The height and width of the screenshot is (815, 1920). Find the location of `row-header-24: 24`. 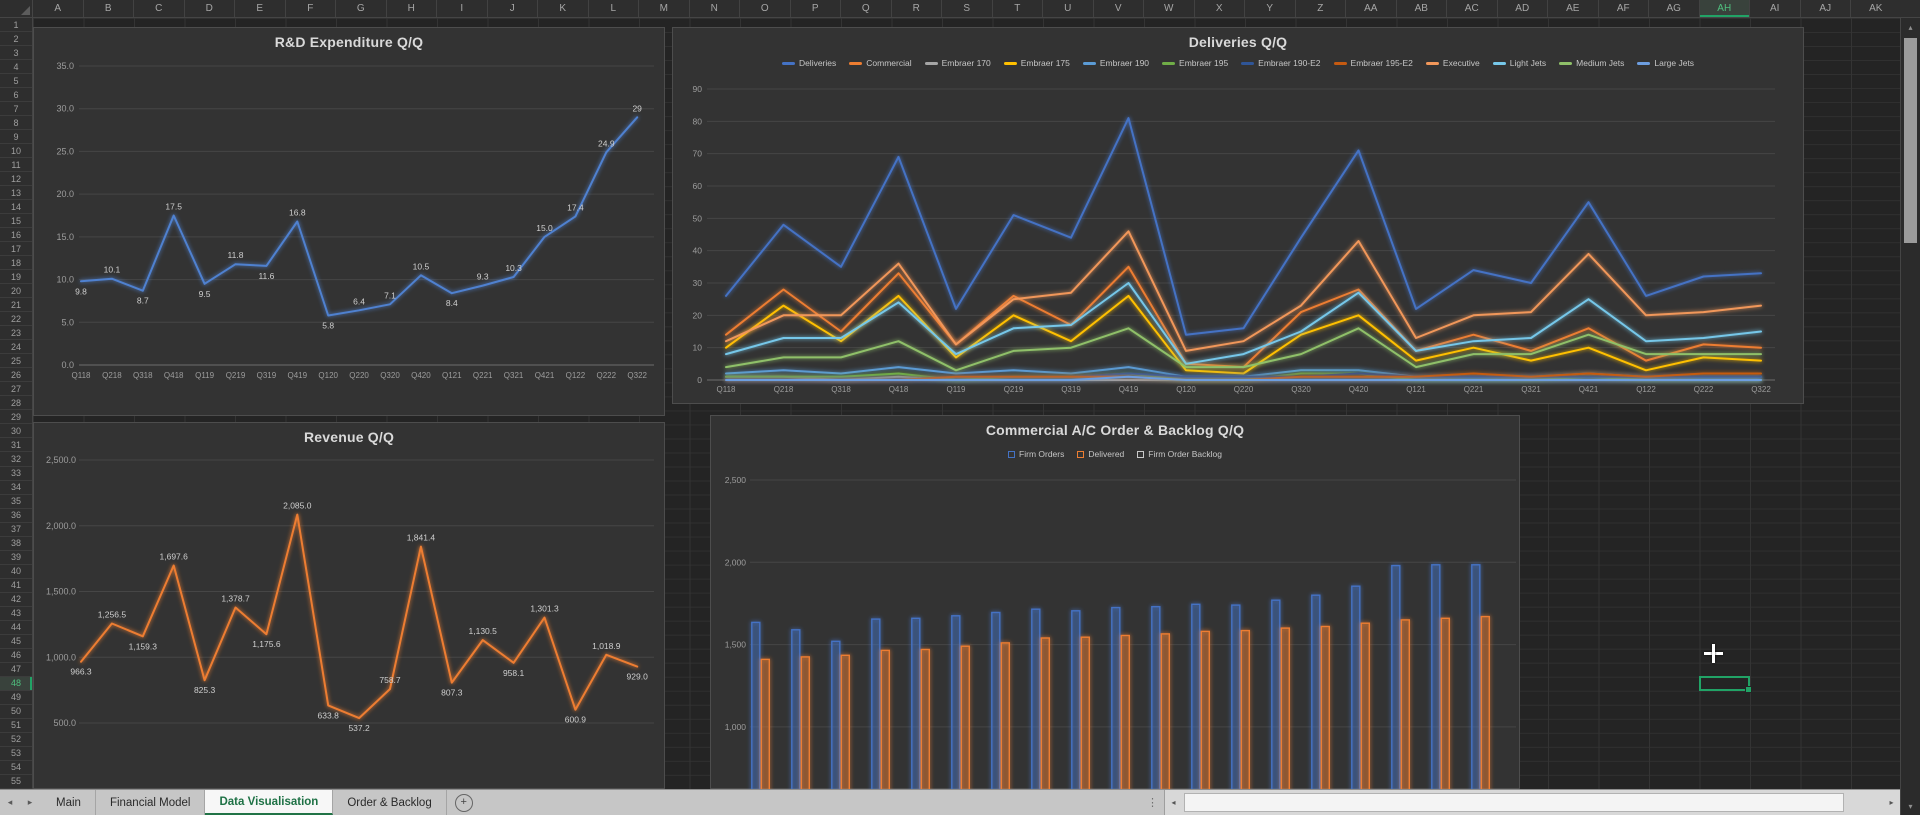

row-header-24: 24 is located at coordinates (16, 347).